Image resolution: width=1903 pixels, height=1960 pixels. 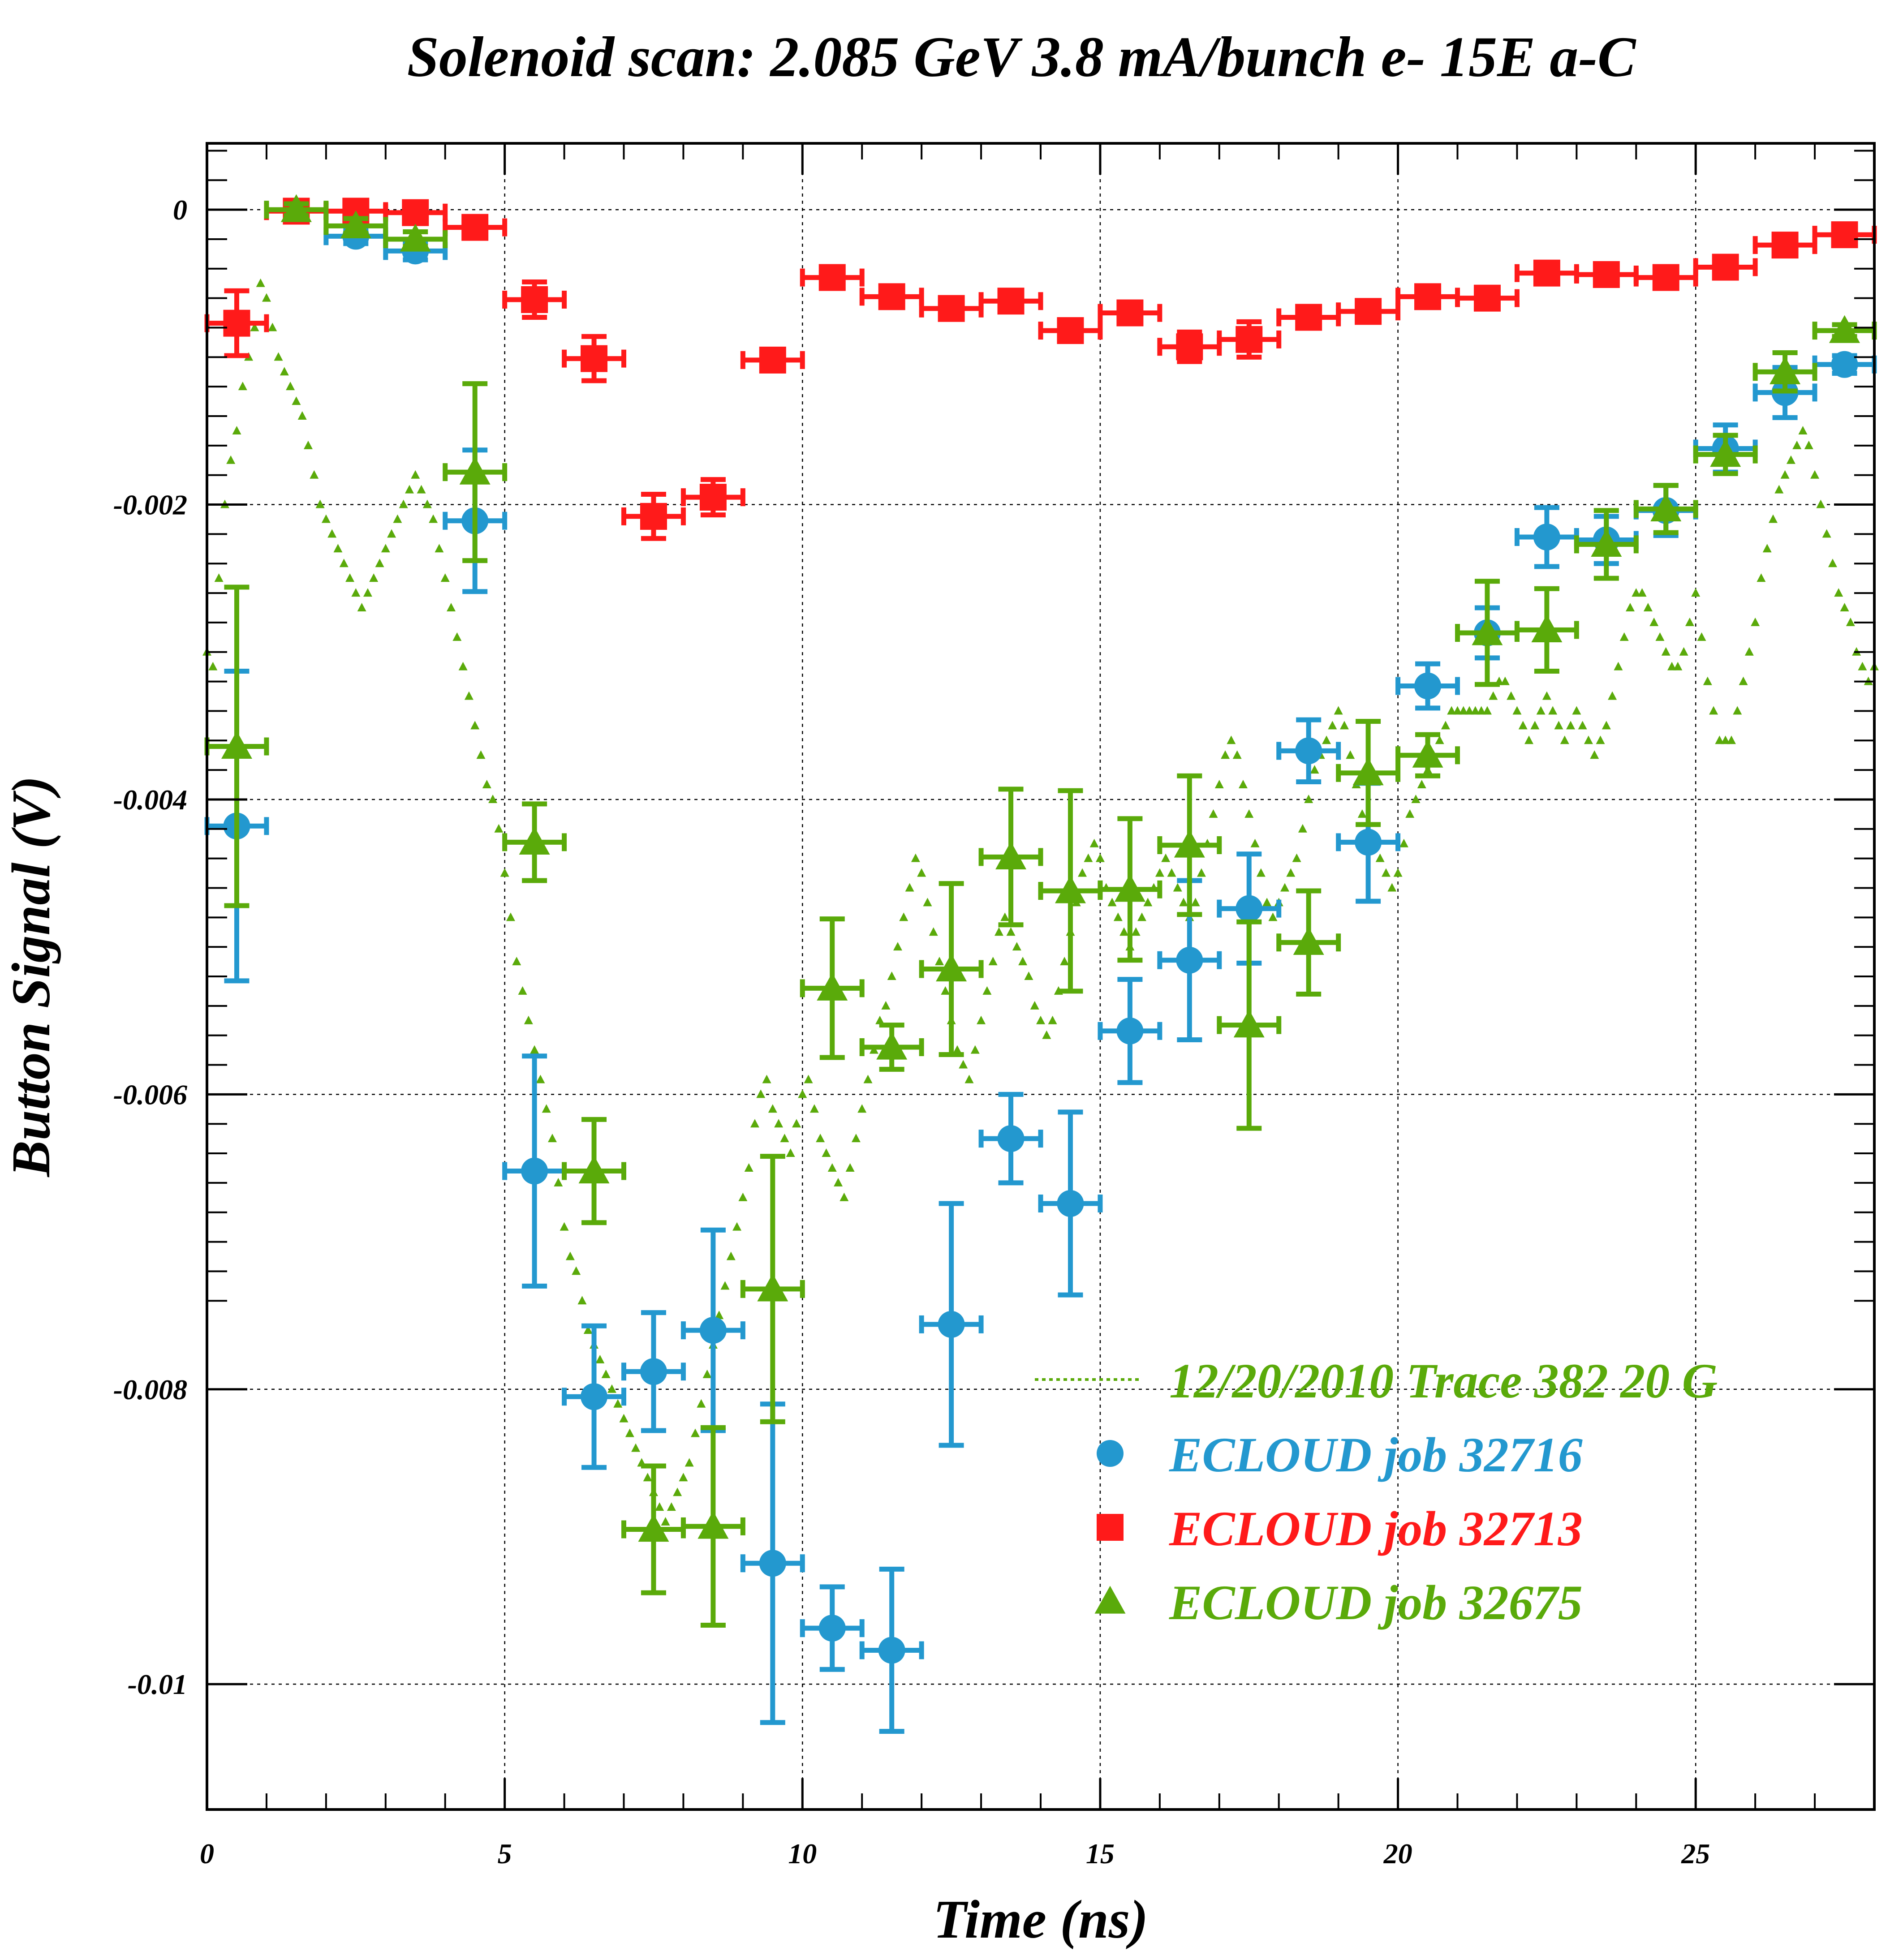 I want to click on y-tick-label: -0.002, so click(x=150, y=505).